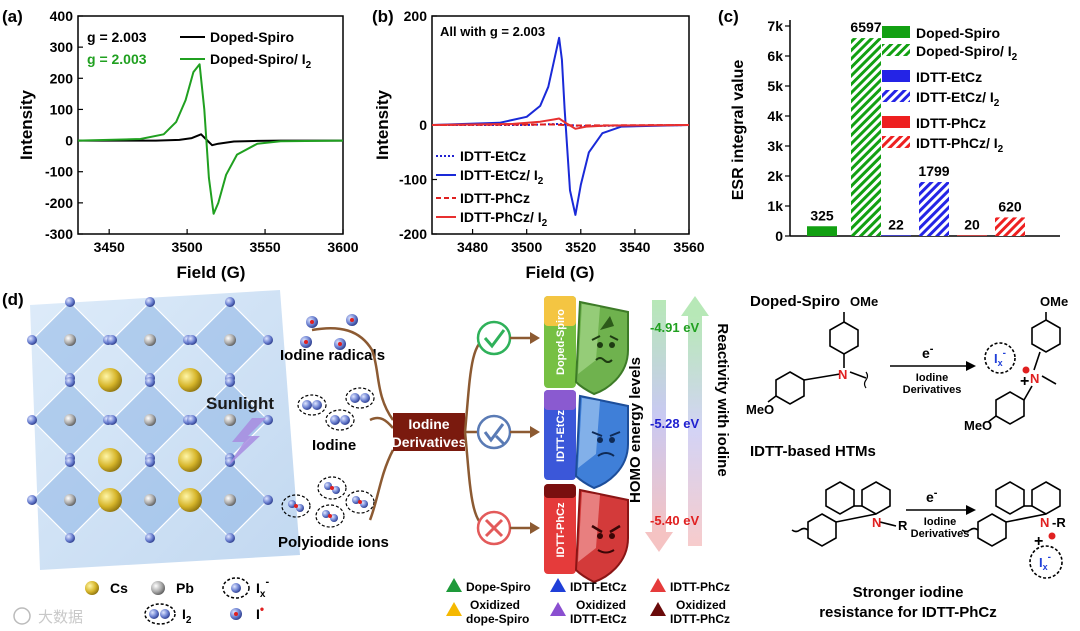  What do you see at coordinates (1052, 536) in the screenshot?
I see `carbazole-radical-dot` at bounding box center [1052, 536].